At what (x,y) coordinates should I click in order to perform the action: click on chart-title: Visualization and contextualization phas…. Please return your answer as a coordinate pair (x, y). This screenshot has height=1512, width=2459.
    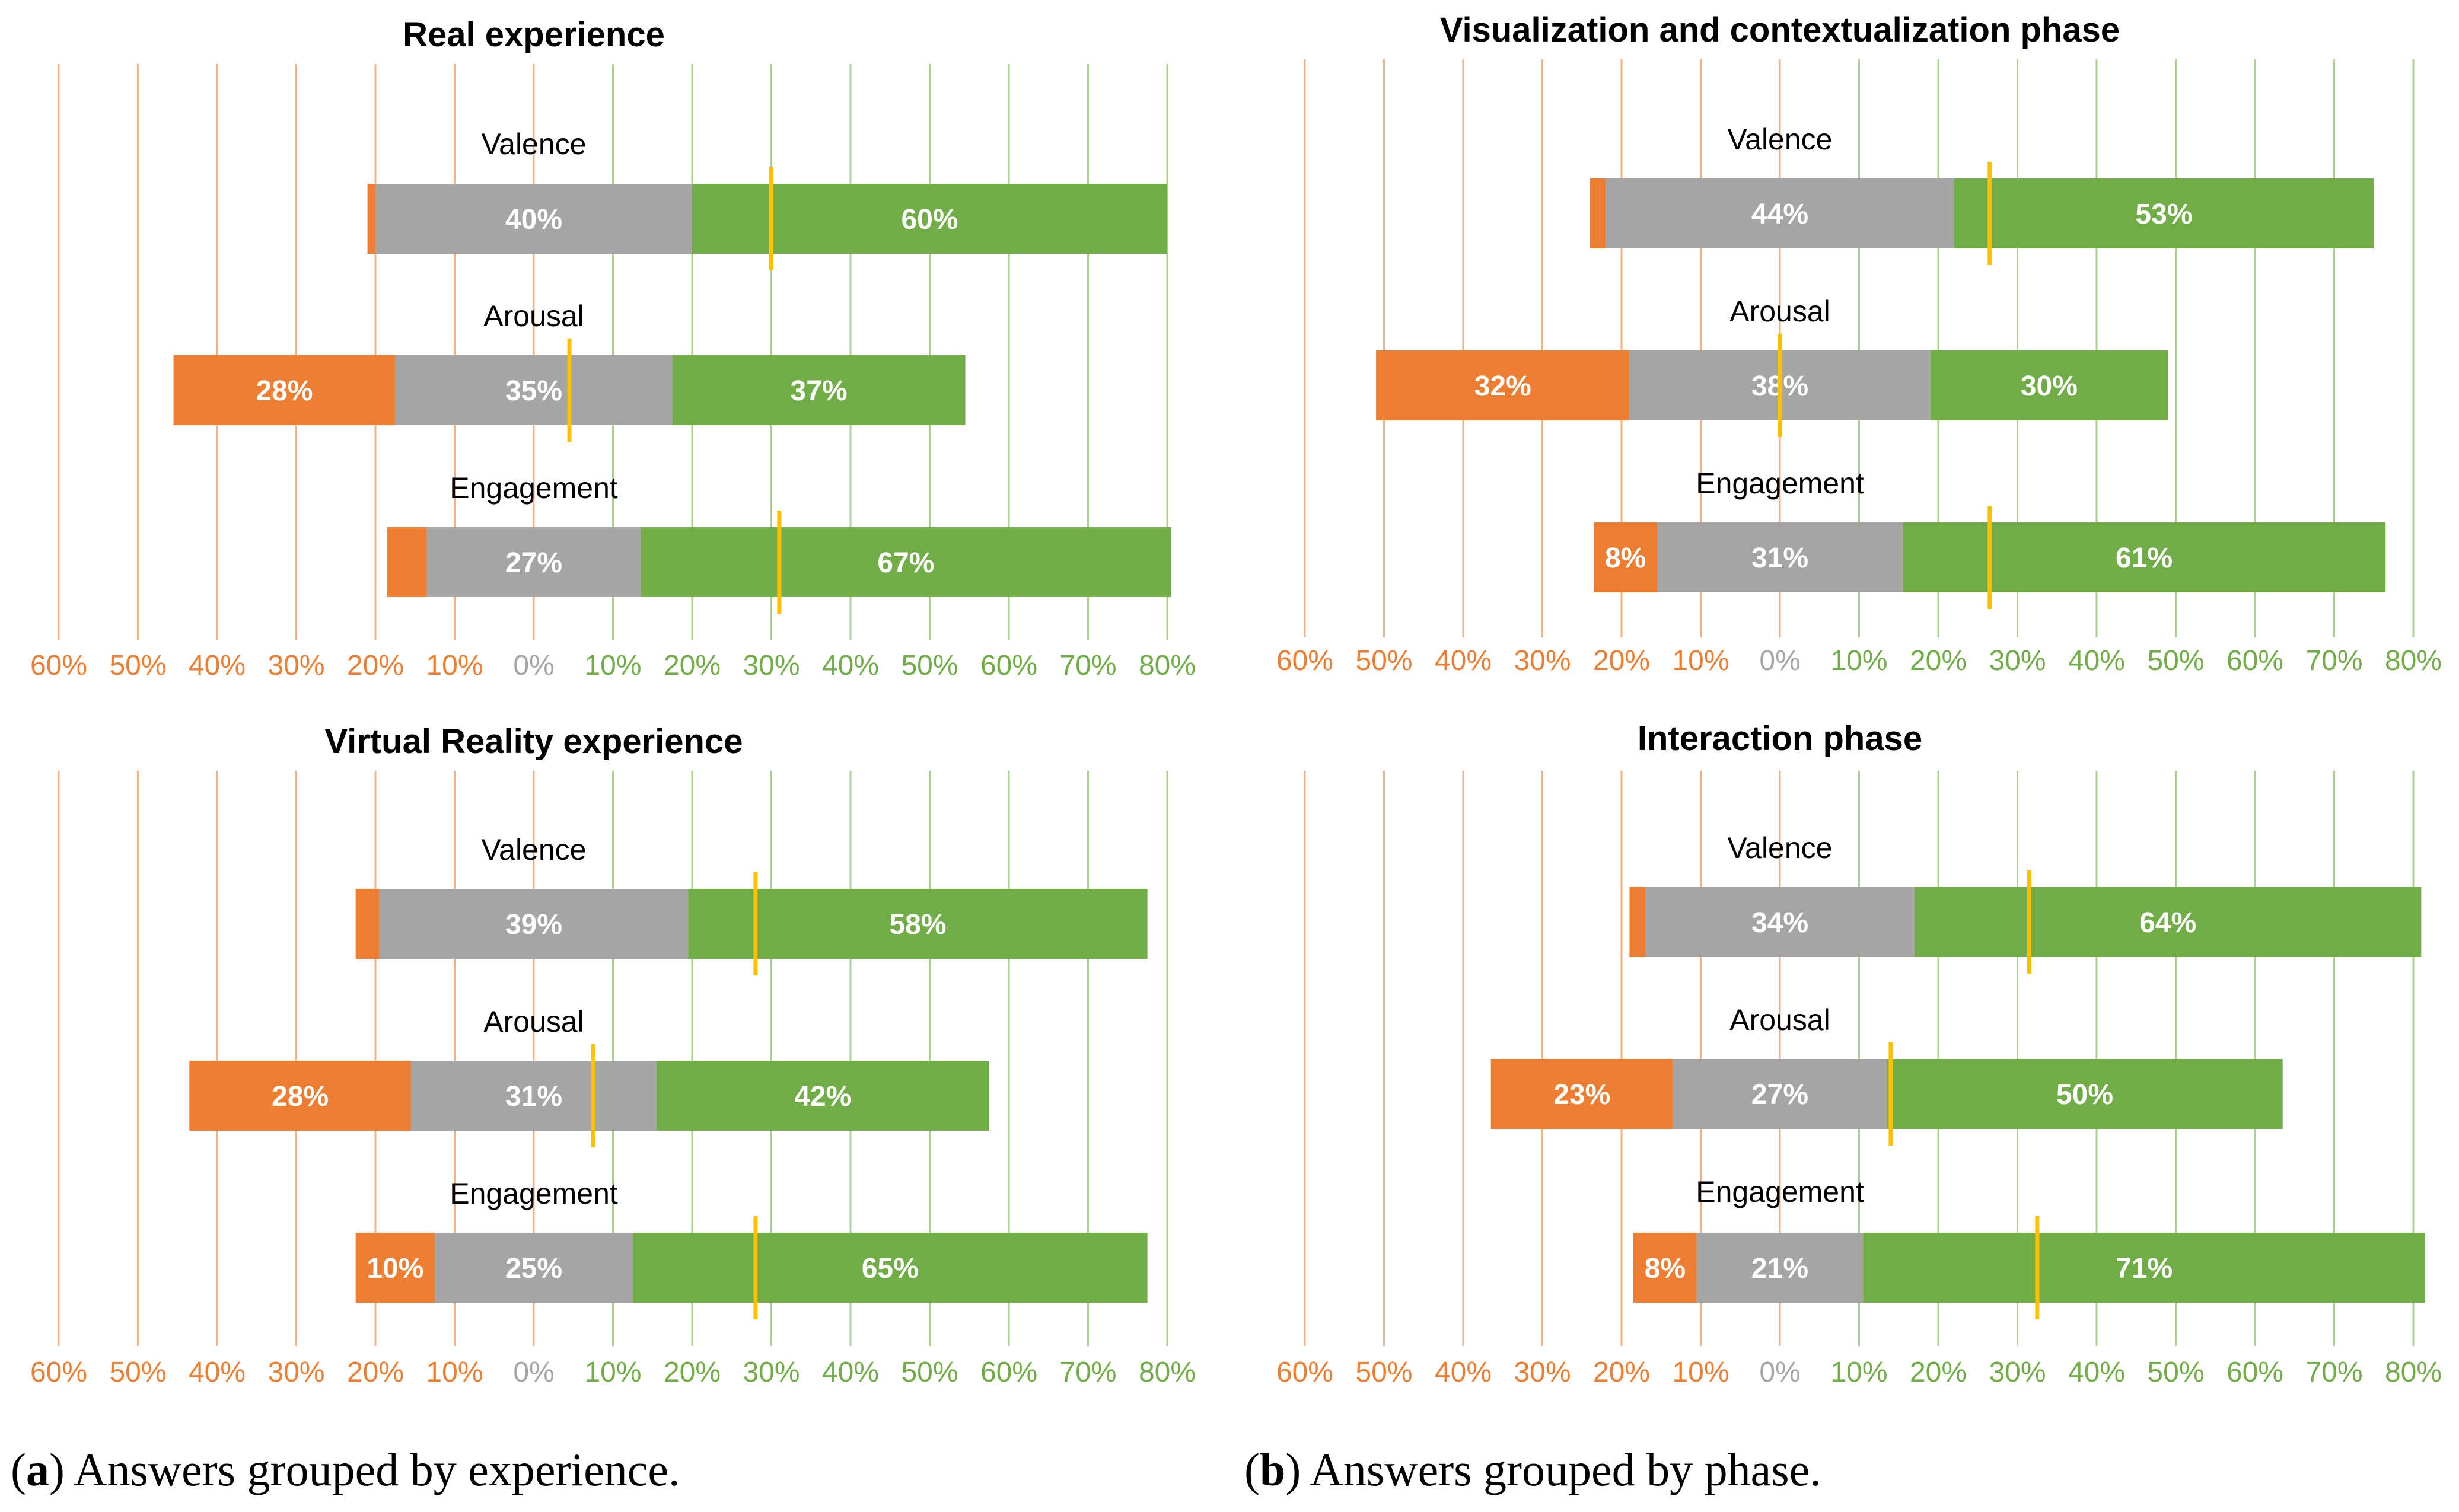
    Looking at the image, I should click on (1780, 30).